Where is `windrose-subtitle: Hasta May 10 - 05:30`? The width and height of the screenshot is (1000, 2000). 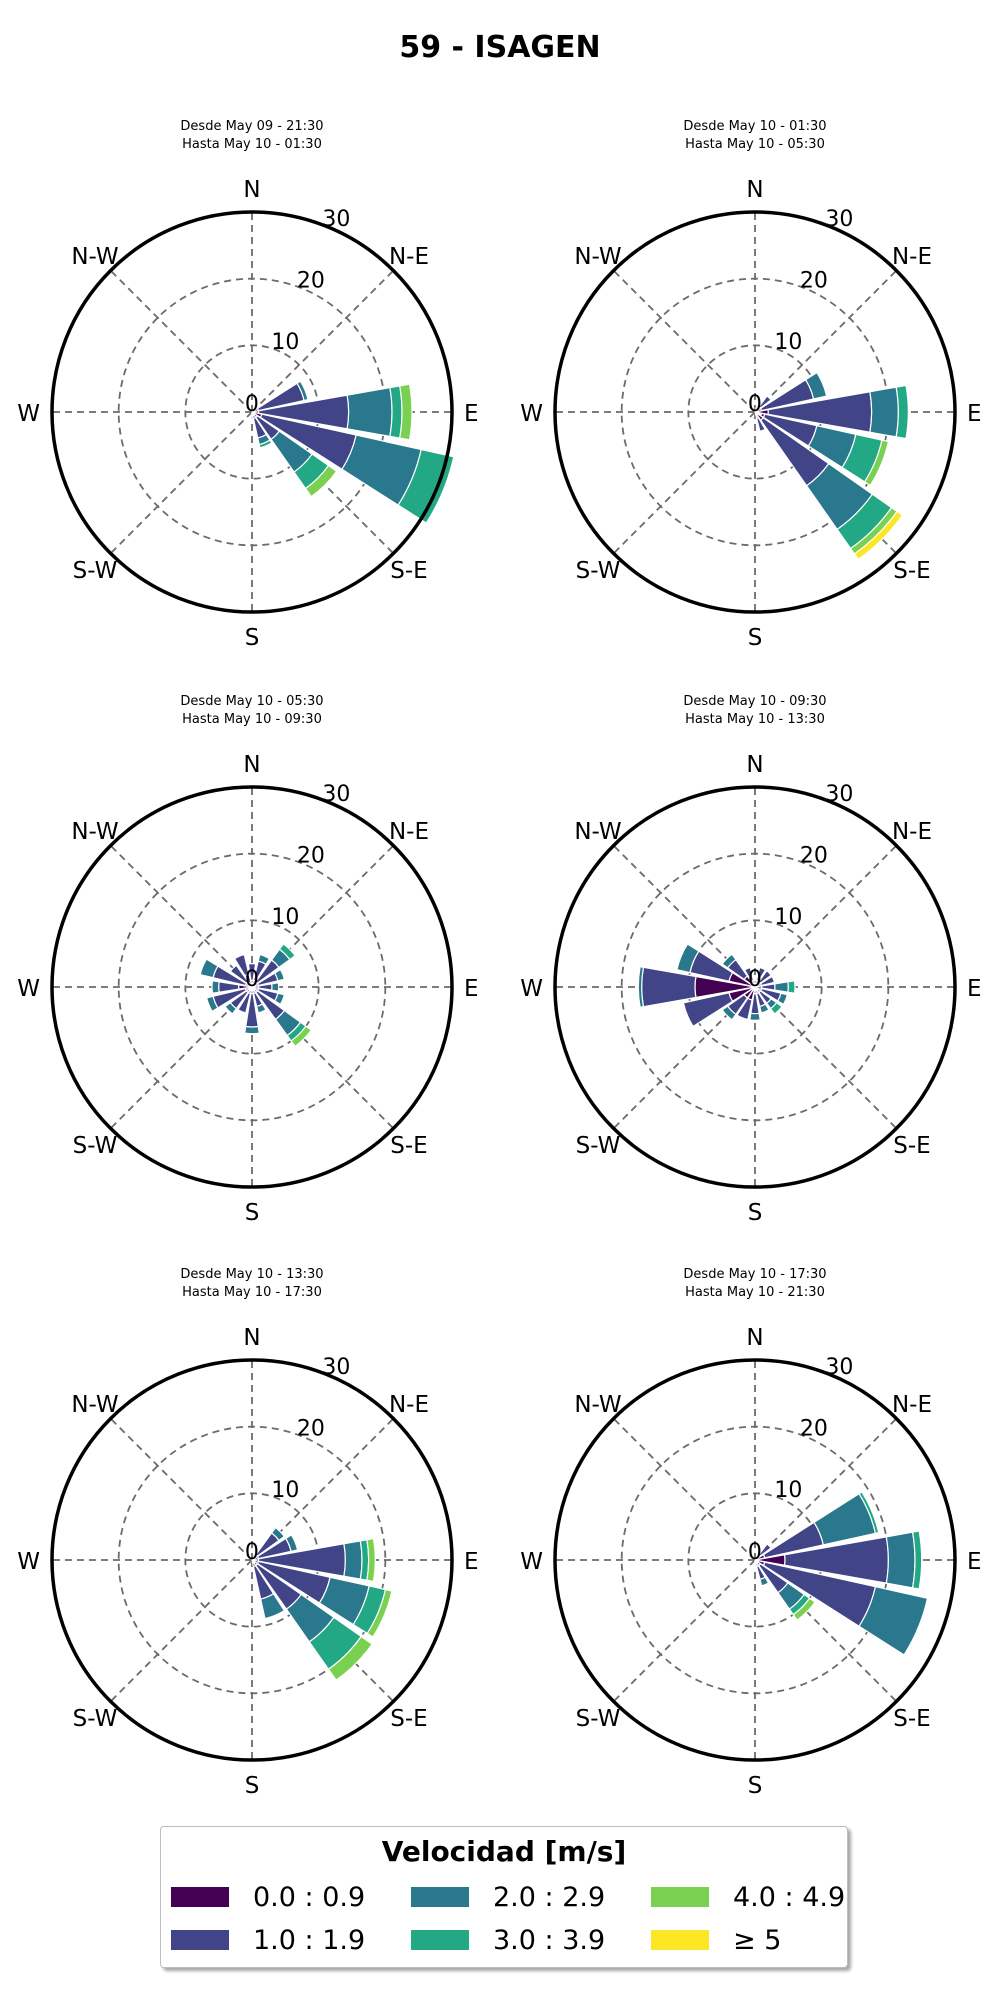
windrose-subtitle: Hasta May 10 - 05:30 is located at coordinates (755, 144).